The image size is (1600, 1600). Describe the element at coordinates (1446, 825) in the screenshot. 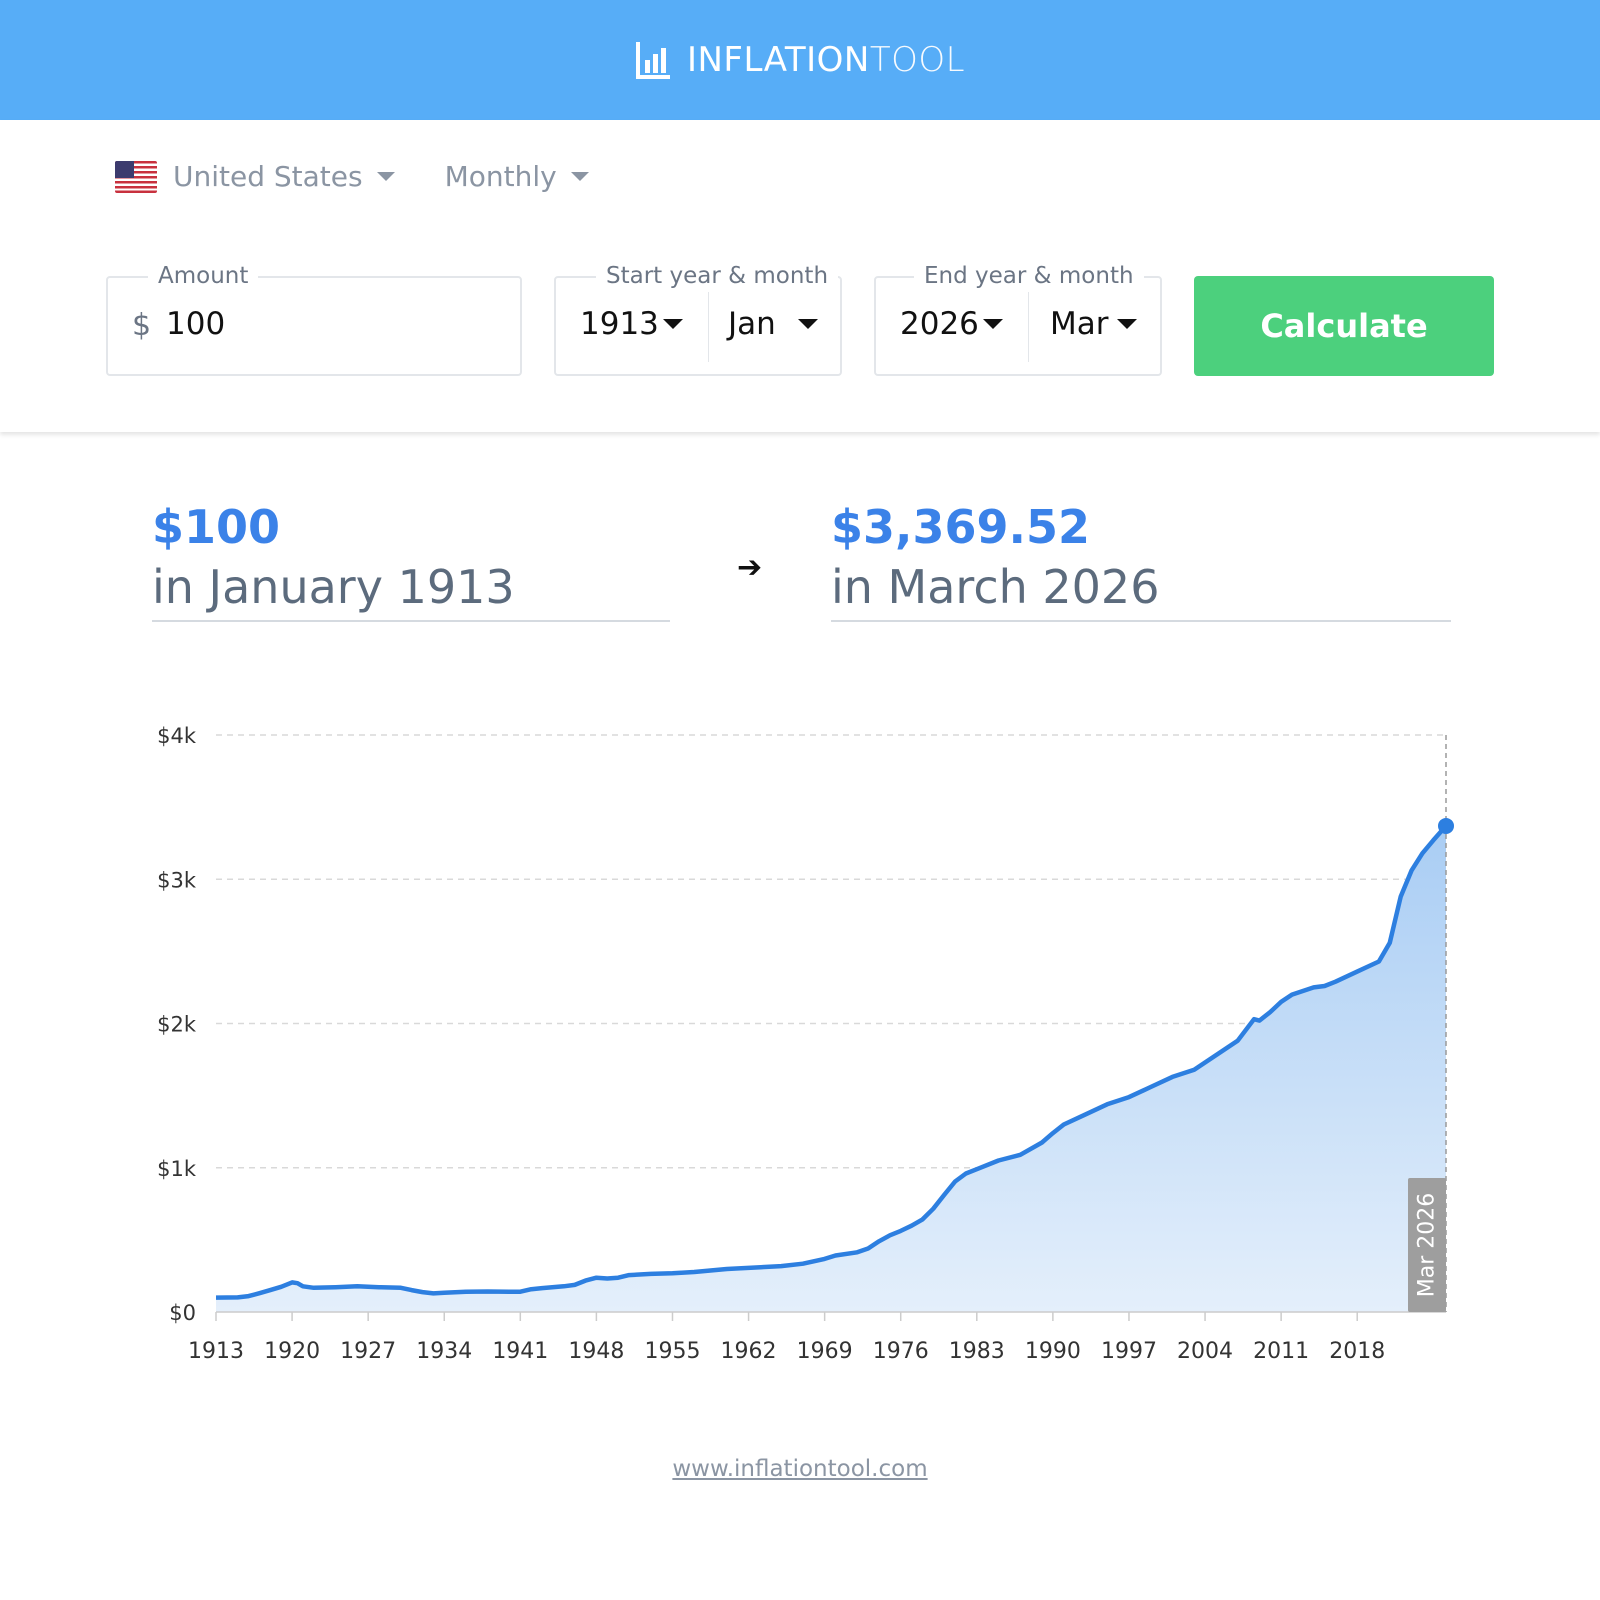

I see `data-point-current` at that location.